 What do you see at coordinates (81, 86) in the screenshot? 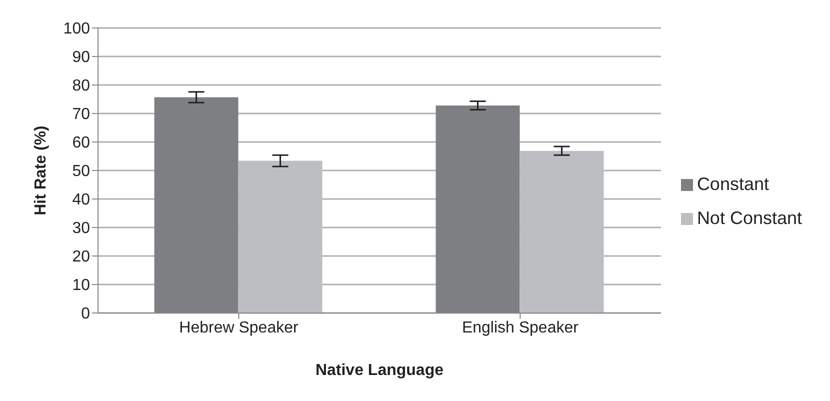
I see `y-tick-label: 80` at bounding box center [81, 86].